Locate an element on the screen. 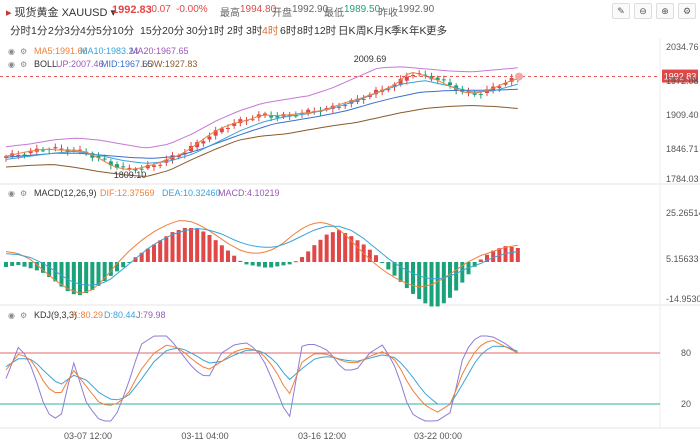 This screenshot has height=444, width=700. tab-period-1: 分时 is located at coordinates (20, 31).